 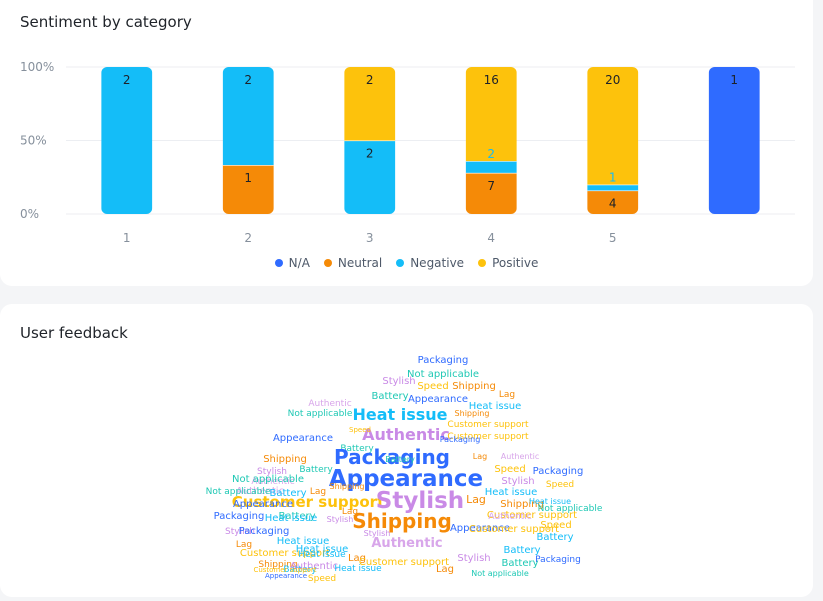 I want to click on legend-item: Positive, so click(x=508, y=263).